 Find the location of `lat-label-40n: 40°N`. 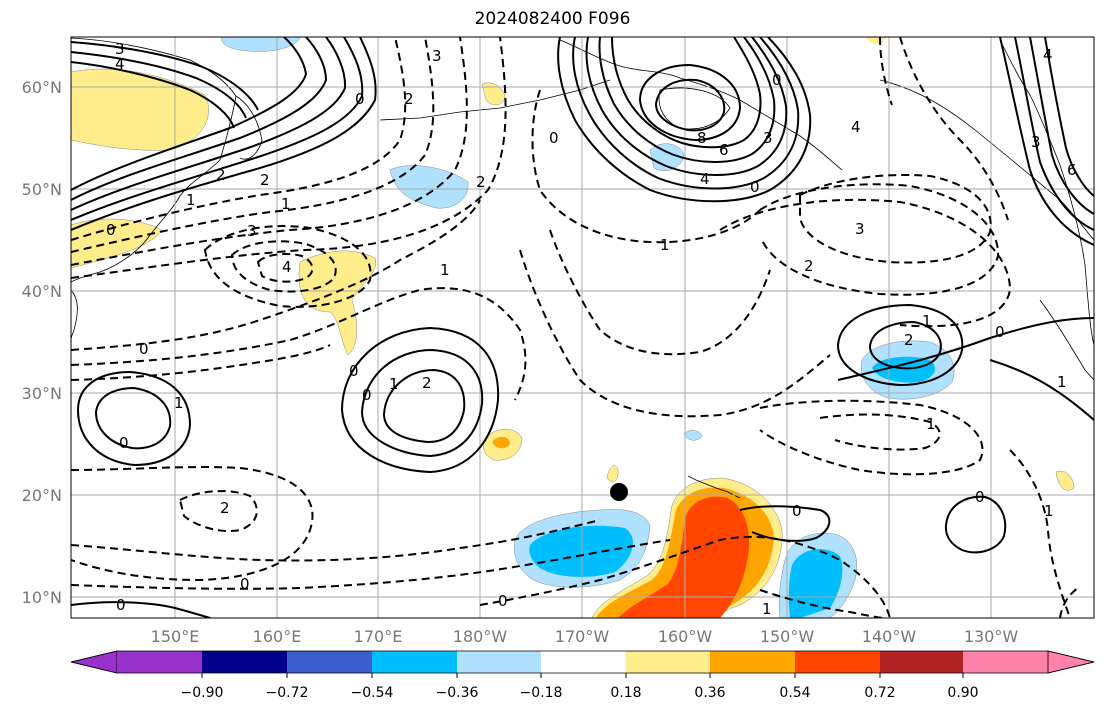

lat-label-40n: 40°N is located at coordinates (42, 291).